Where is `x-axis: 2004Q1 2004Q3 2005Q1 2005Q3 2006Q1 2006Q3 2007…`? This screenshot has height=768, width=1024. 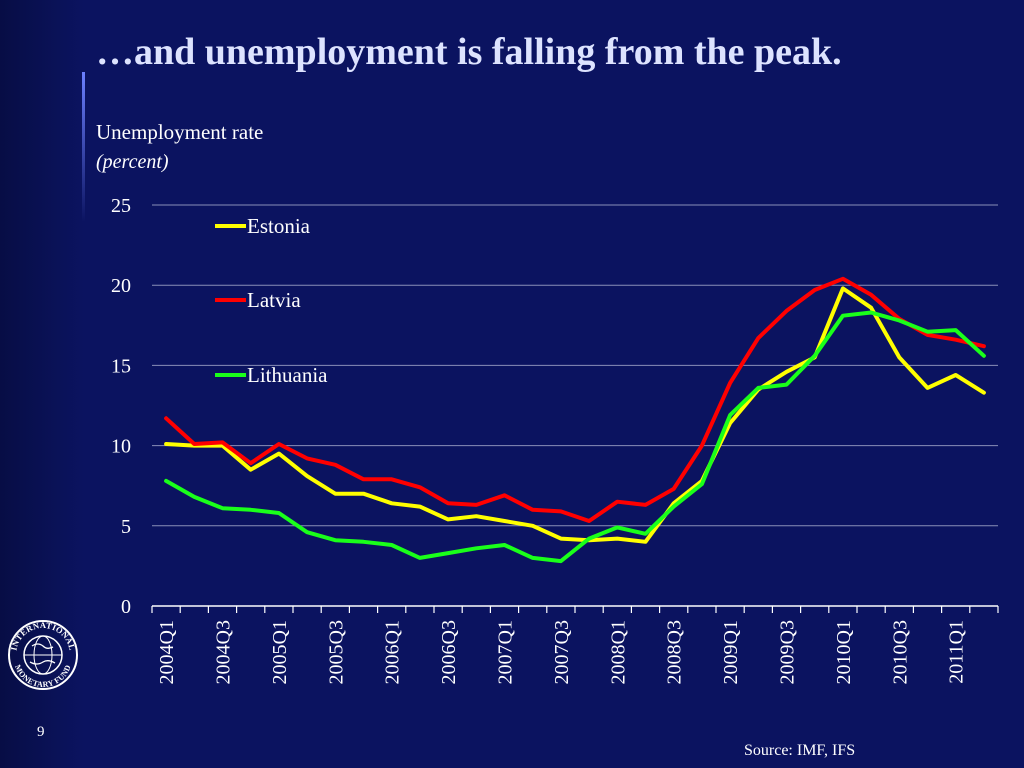
x-axis: 2004Q1 2004Q3 2005Q1 2005Q3 2006Q1 2006Q3 2007… is located at coordinates (575, 644).